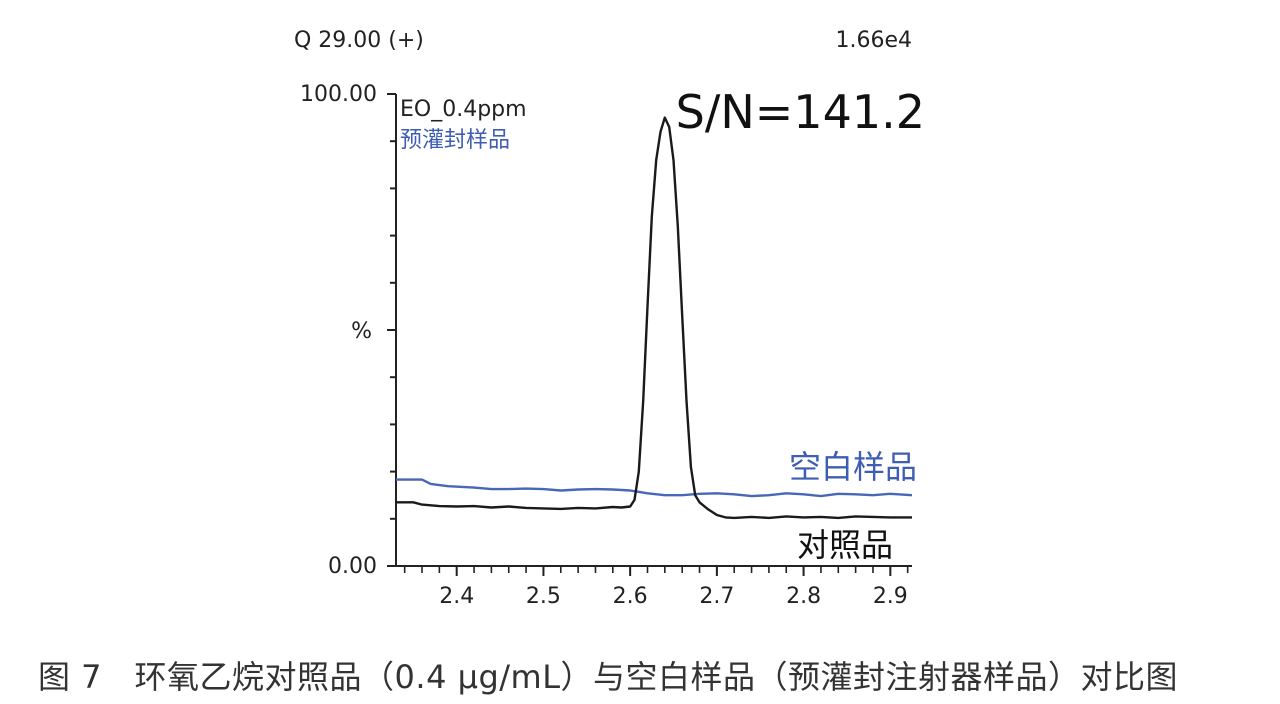  I want to click on trace-label-prefilled: 预灌封样品, so click(455, 140).